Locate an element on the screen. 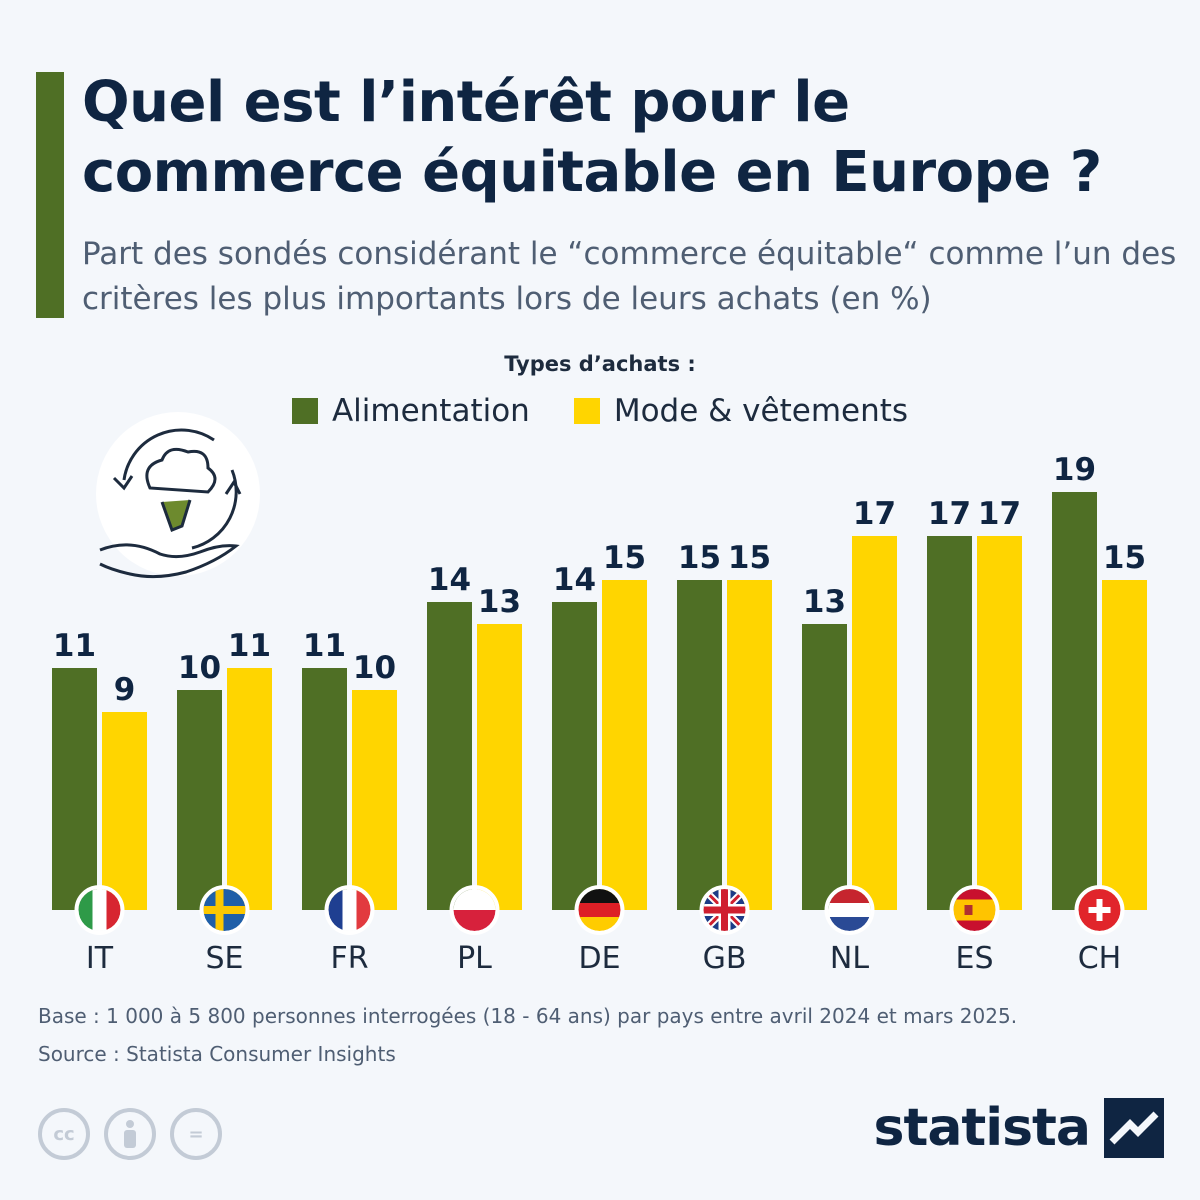 This screenshot has width=1200, height=1200. value-label-food-se: 10 is located at coordinates (199, 668).